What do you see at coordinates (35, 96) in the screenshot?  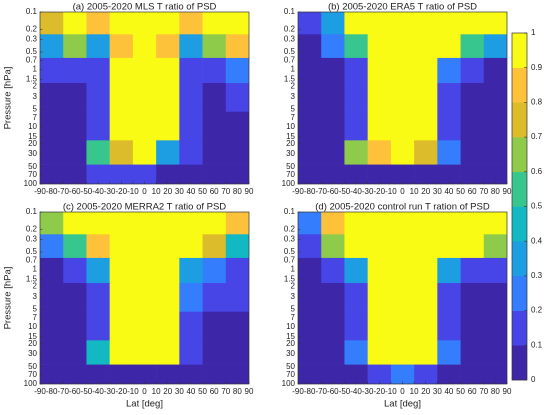 I see `y-tick-label: 3` at bounding box center [35, 96].